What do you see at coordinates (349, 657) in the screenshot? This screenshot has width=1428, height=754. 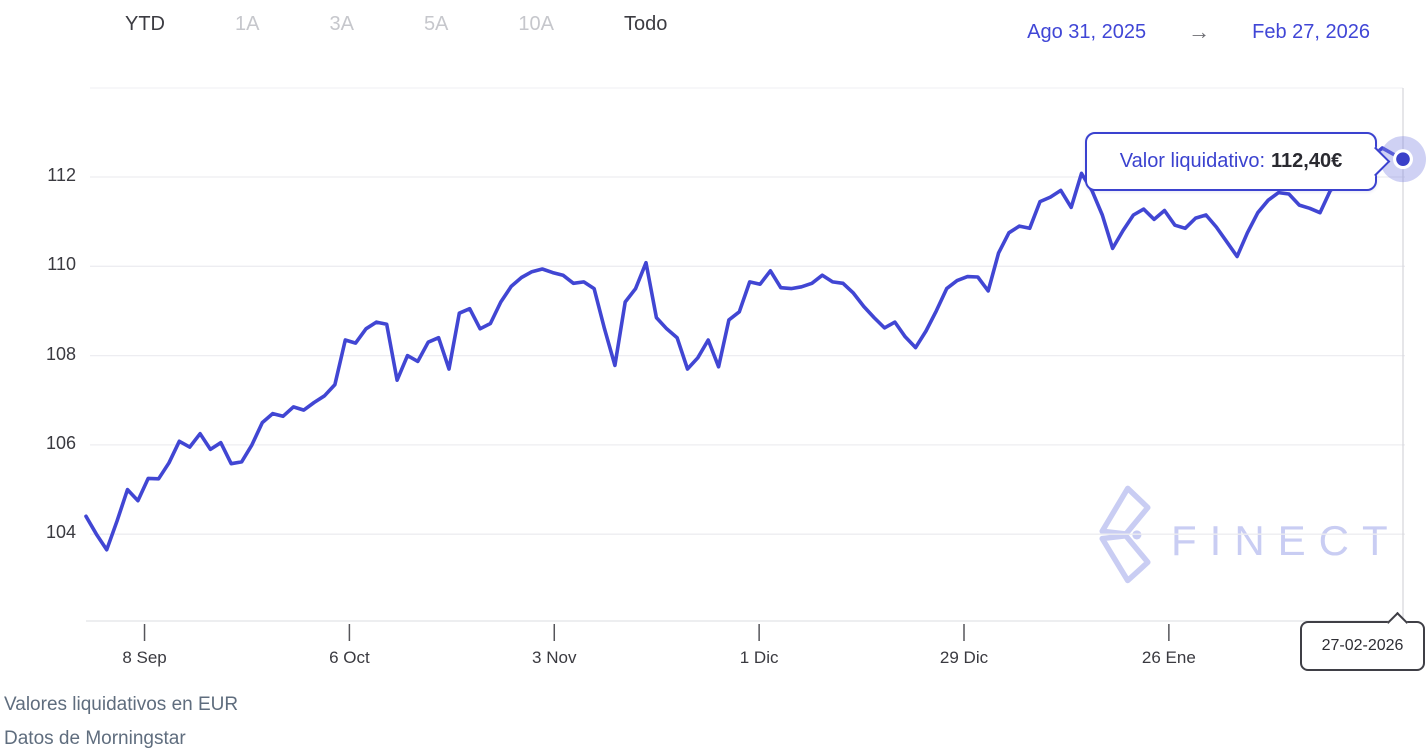 I see `x-axis-label: 6 Oct` at bounding box center [349, 657].